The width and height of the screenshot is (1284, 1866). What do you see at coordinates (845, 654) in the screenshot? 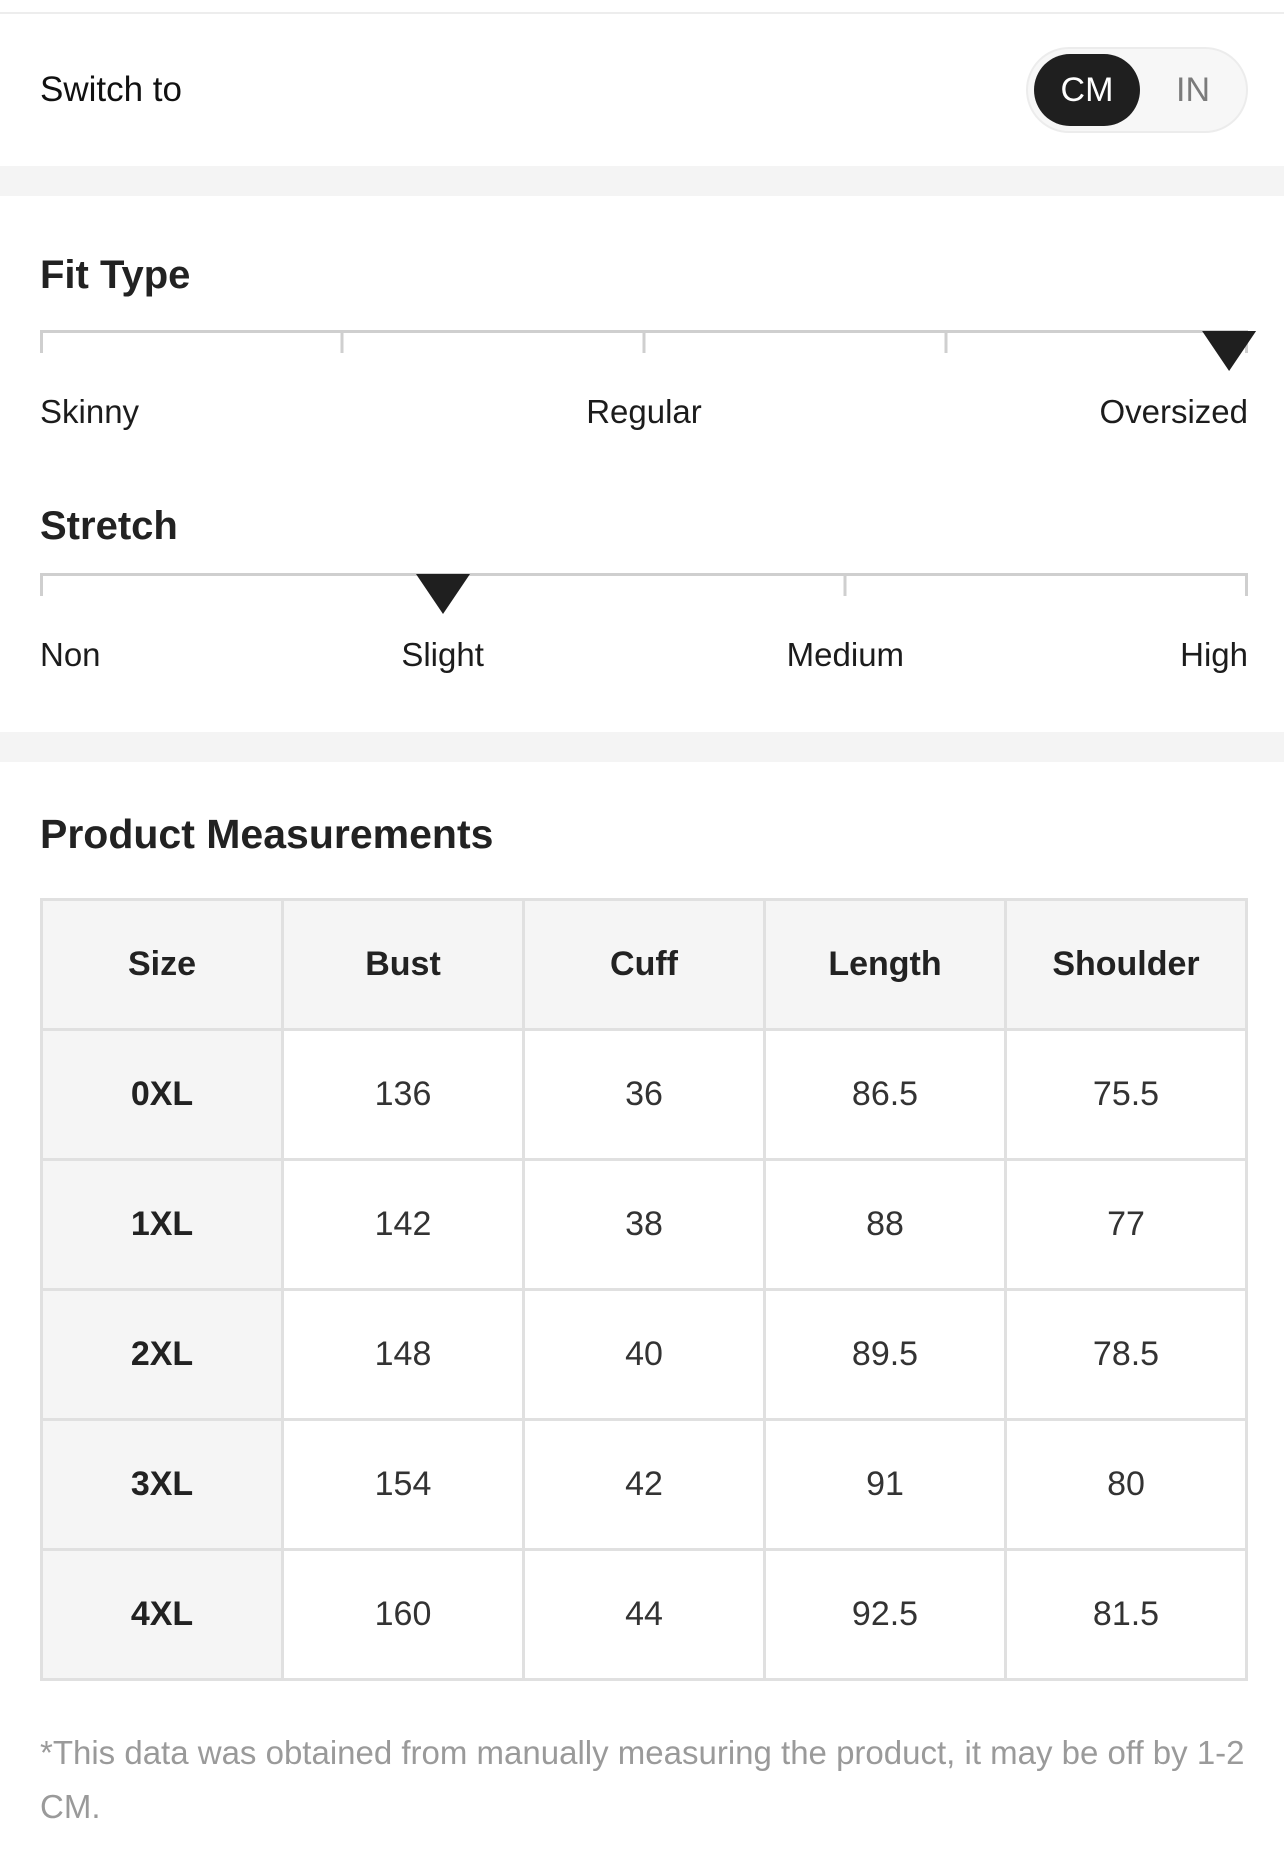
I see `stretch-label-medium: Medium` at bounding box center [845, 654].